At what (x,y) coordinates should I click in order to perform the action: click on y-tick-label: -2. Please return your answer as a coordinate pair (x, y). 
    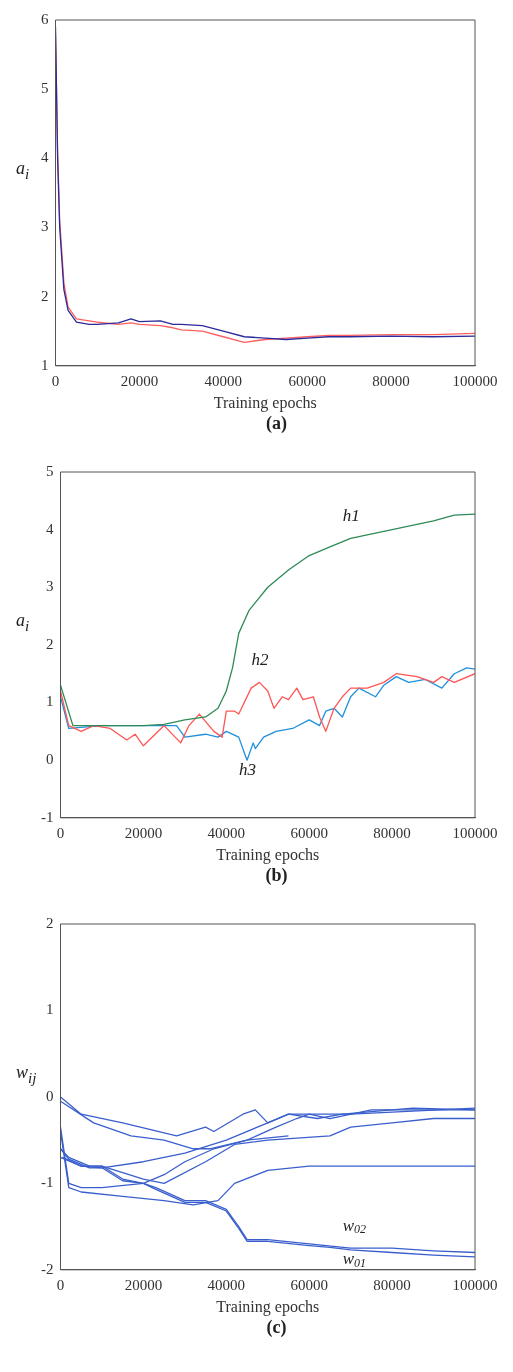
    Looking at the image, I should click on (47, 1268).